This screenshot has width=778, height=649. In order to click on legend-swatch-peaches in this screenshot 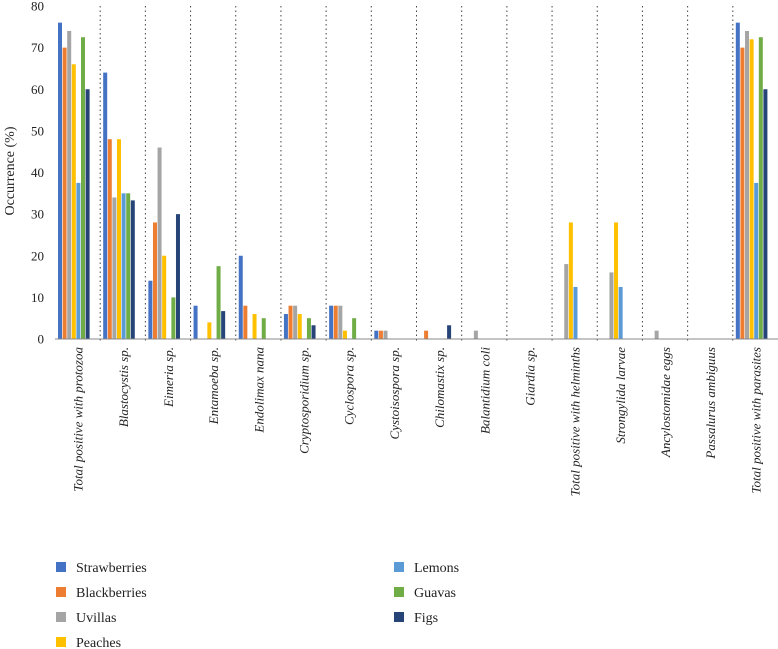, I will do `click(61, 642)`.